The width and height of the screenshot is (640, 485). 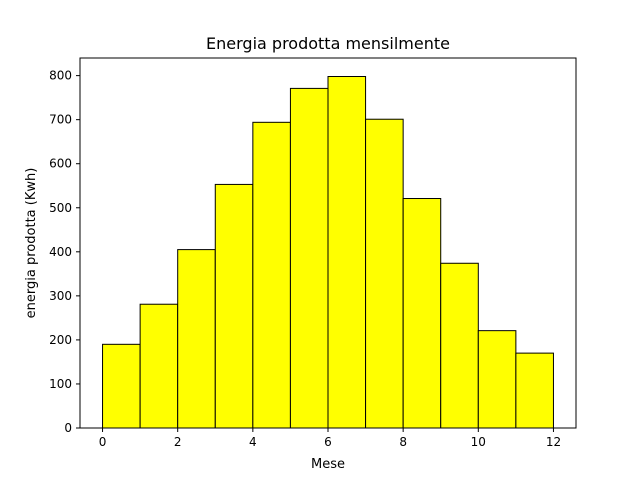 I want to click on x-tick-label: 10, so click(x=478, y=442).